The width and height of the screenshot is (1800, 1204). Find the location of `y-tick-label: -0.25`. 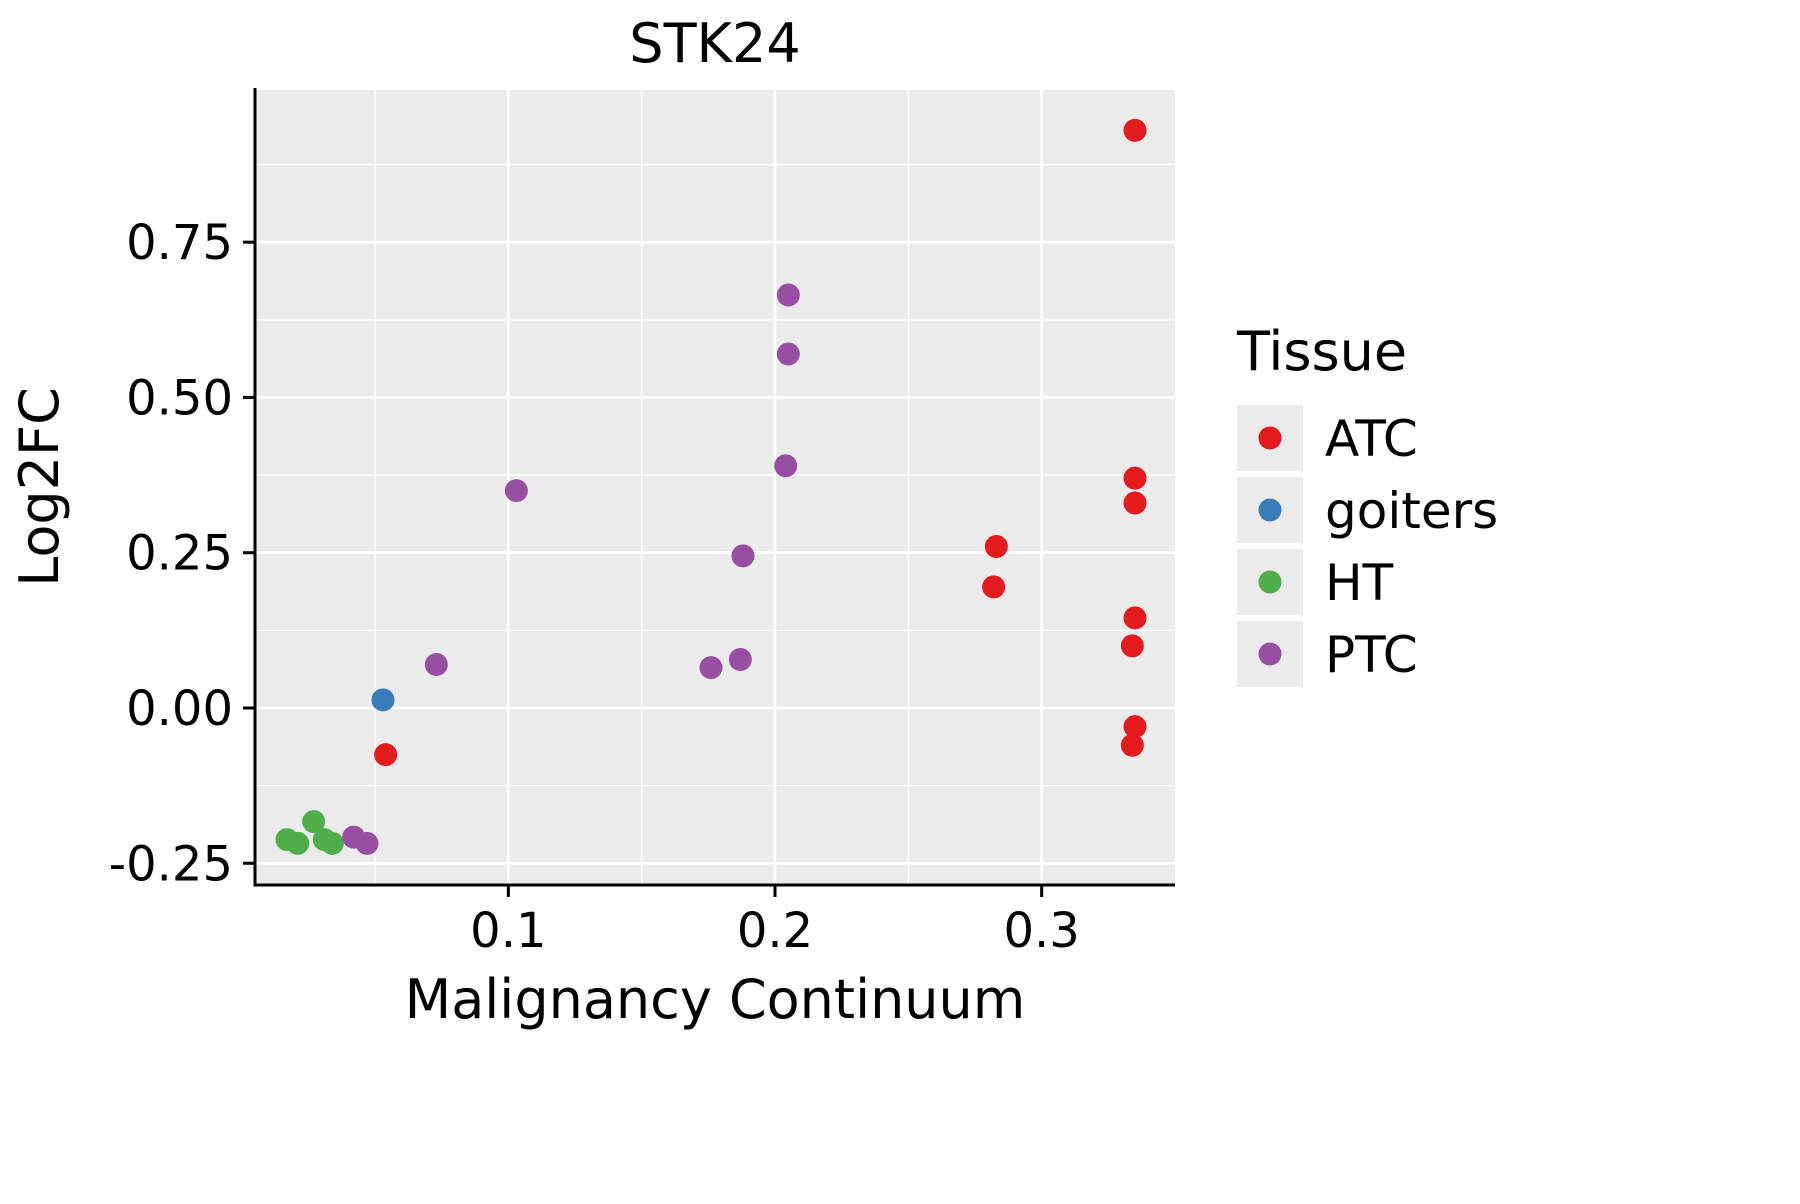

y-tick-label: -0.25 is located at coordinates (171, 864).